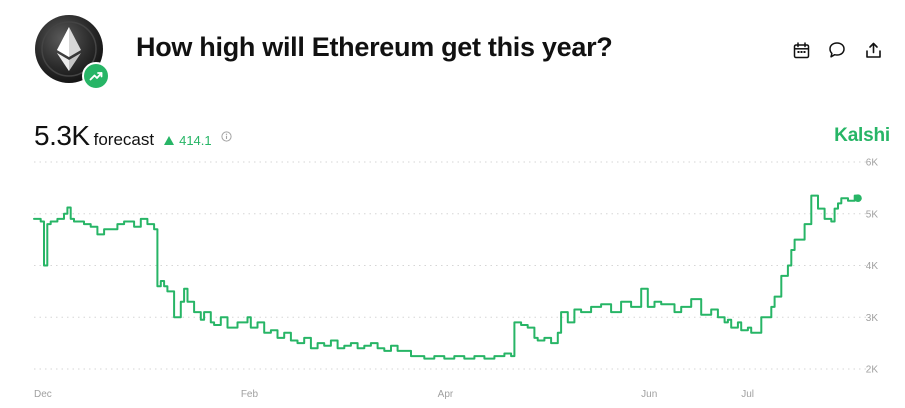 The height and width of the screenshot is (408, 905). I want to click on y-tick-label: 4K, so click(872, 266).